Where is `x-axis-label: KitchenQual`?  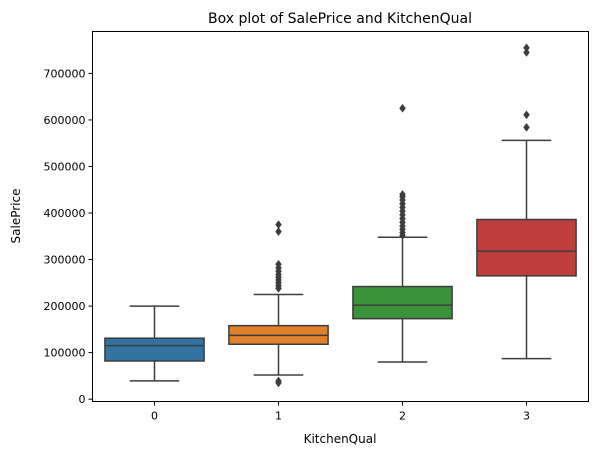 x-axis-label: KitchenQual is located at coordinates (340, 439).